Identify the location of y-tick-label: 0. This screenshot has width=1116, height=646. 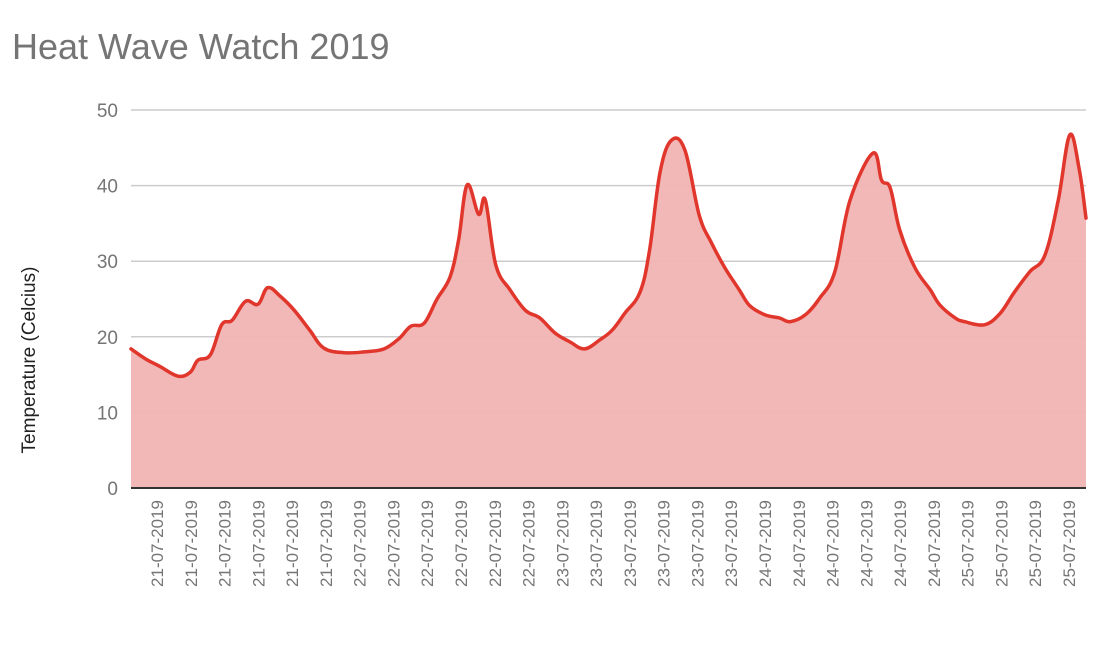
(112, 489).